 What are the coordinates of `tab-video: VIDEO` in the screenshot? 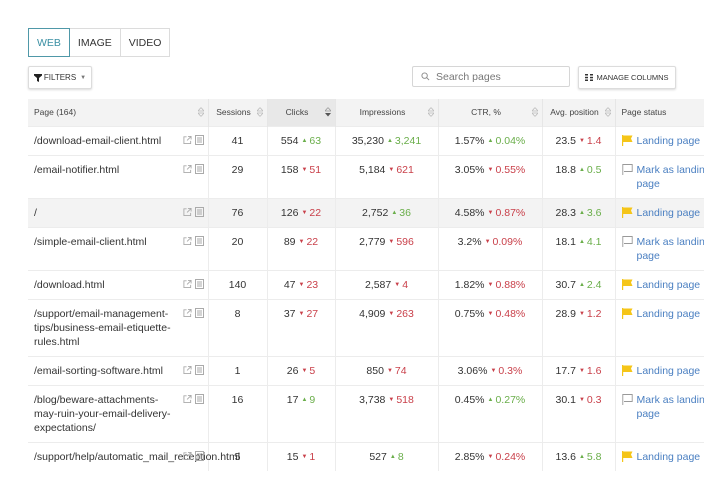 It's located at (145, 42).